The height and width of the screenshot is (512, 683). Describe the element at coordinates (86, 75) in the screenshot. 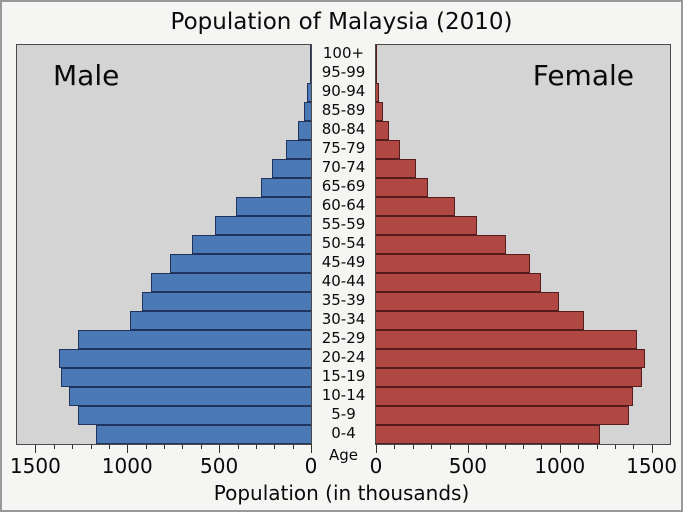

I see `male-panel-label: Male` at that location.